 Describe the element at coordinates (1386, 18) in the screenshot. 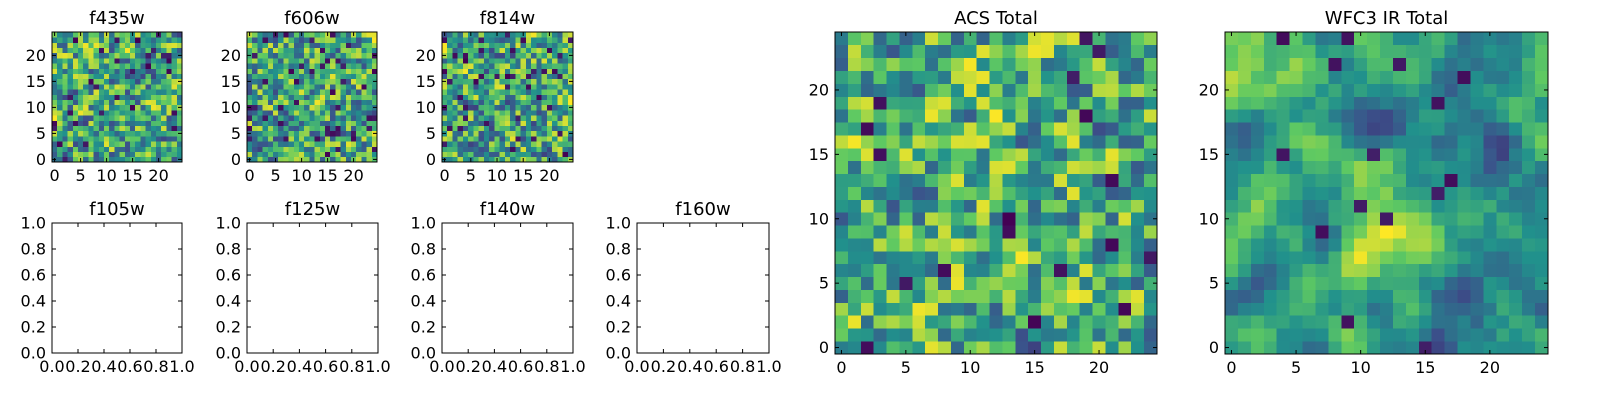

I see `panel-title: WFC3 IR Total` at that location.